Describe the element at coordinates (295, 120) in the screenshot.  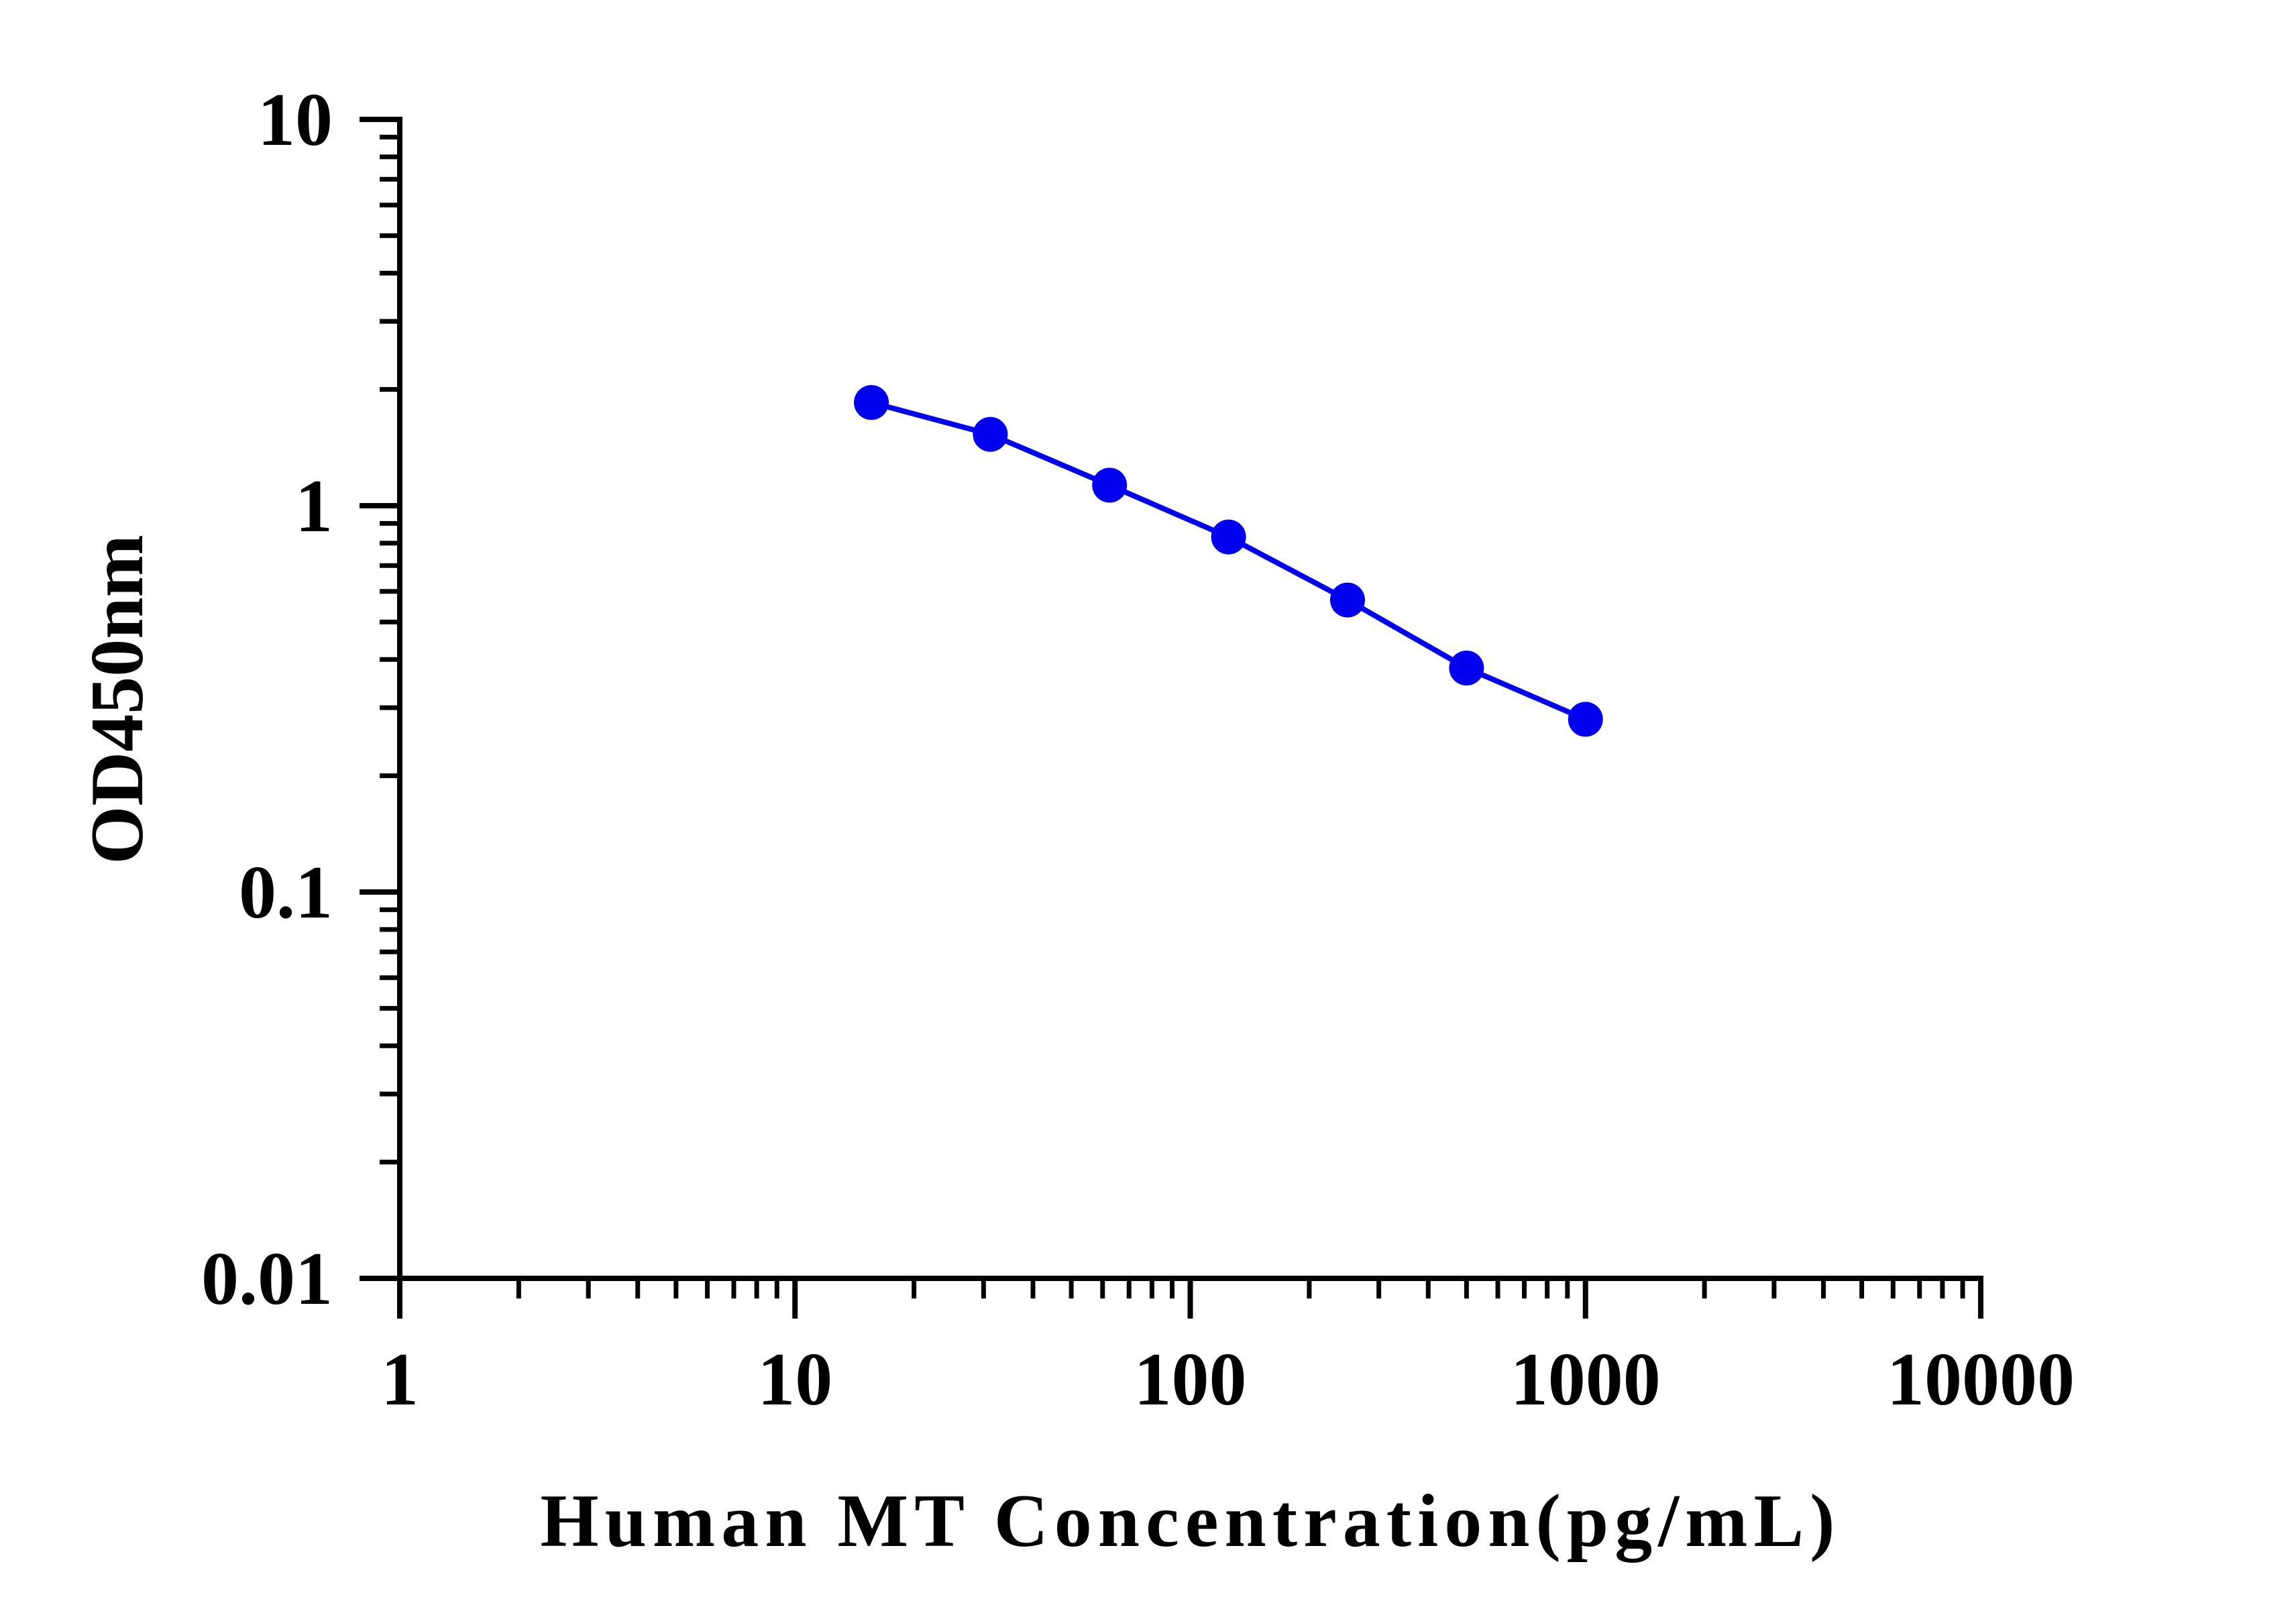
I see `y-tick-label: 10` at that location.